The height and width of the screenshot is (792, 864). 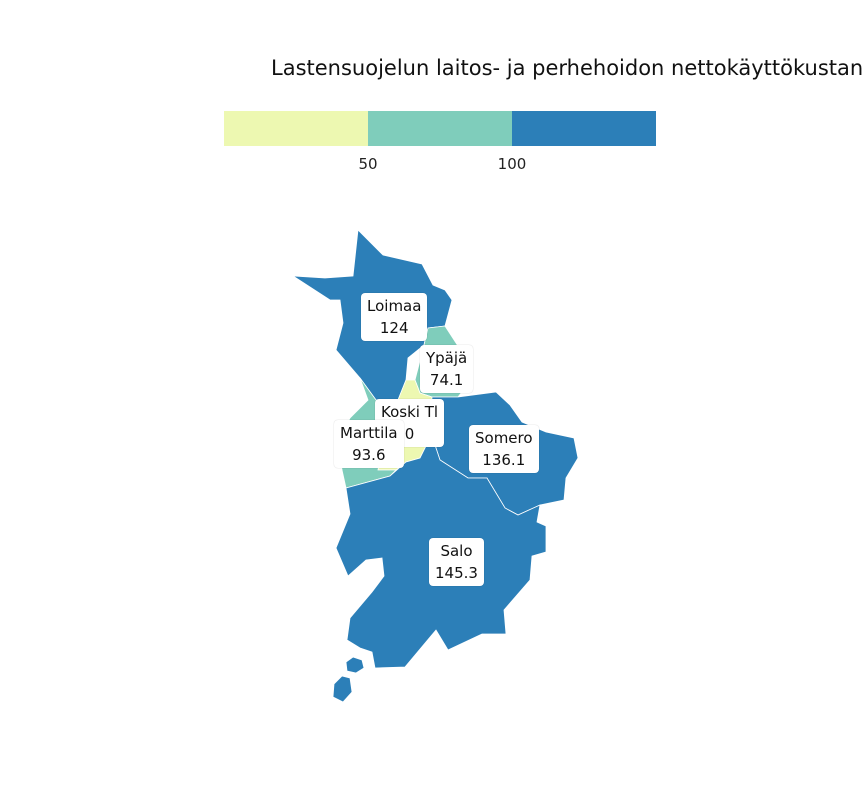 What do you see at coordinates (369, 444) in the screenshot?
I see `label-marttila: Marttila 93.6` at bounding box center [369, 444].